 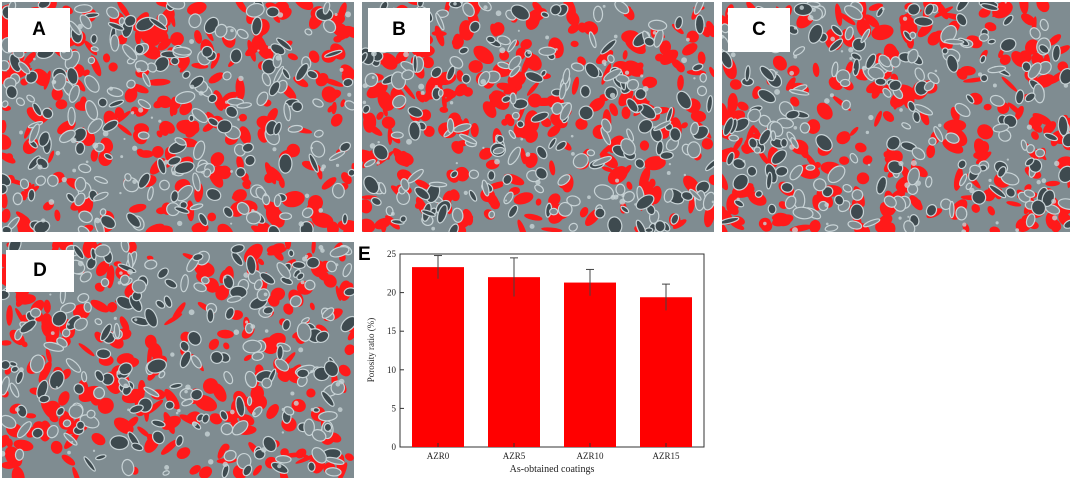 What do you see at coordinates (667, 456) in the screenshot?
I see `x-tick-label: AZR15` at bounding box center [667, 456].